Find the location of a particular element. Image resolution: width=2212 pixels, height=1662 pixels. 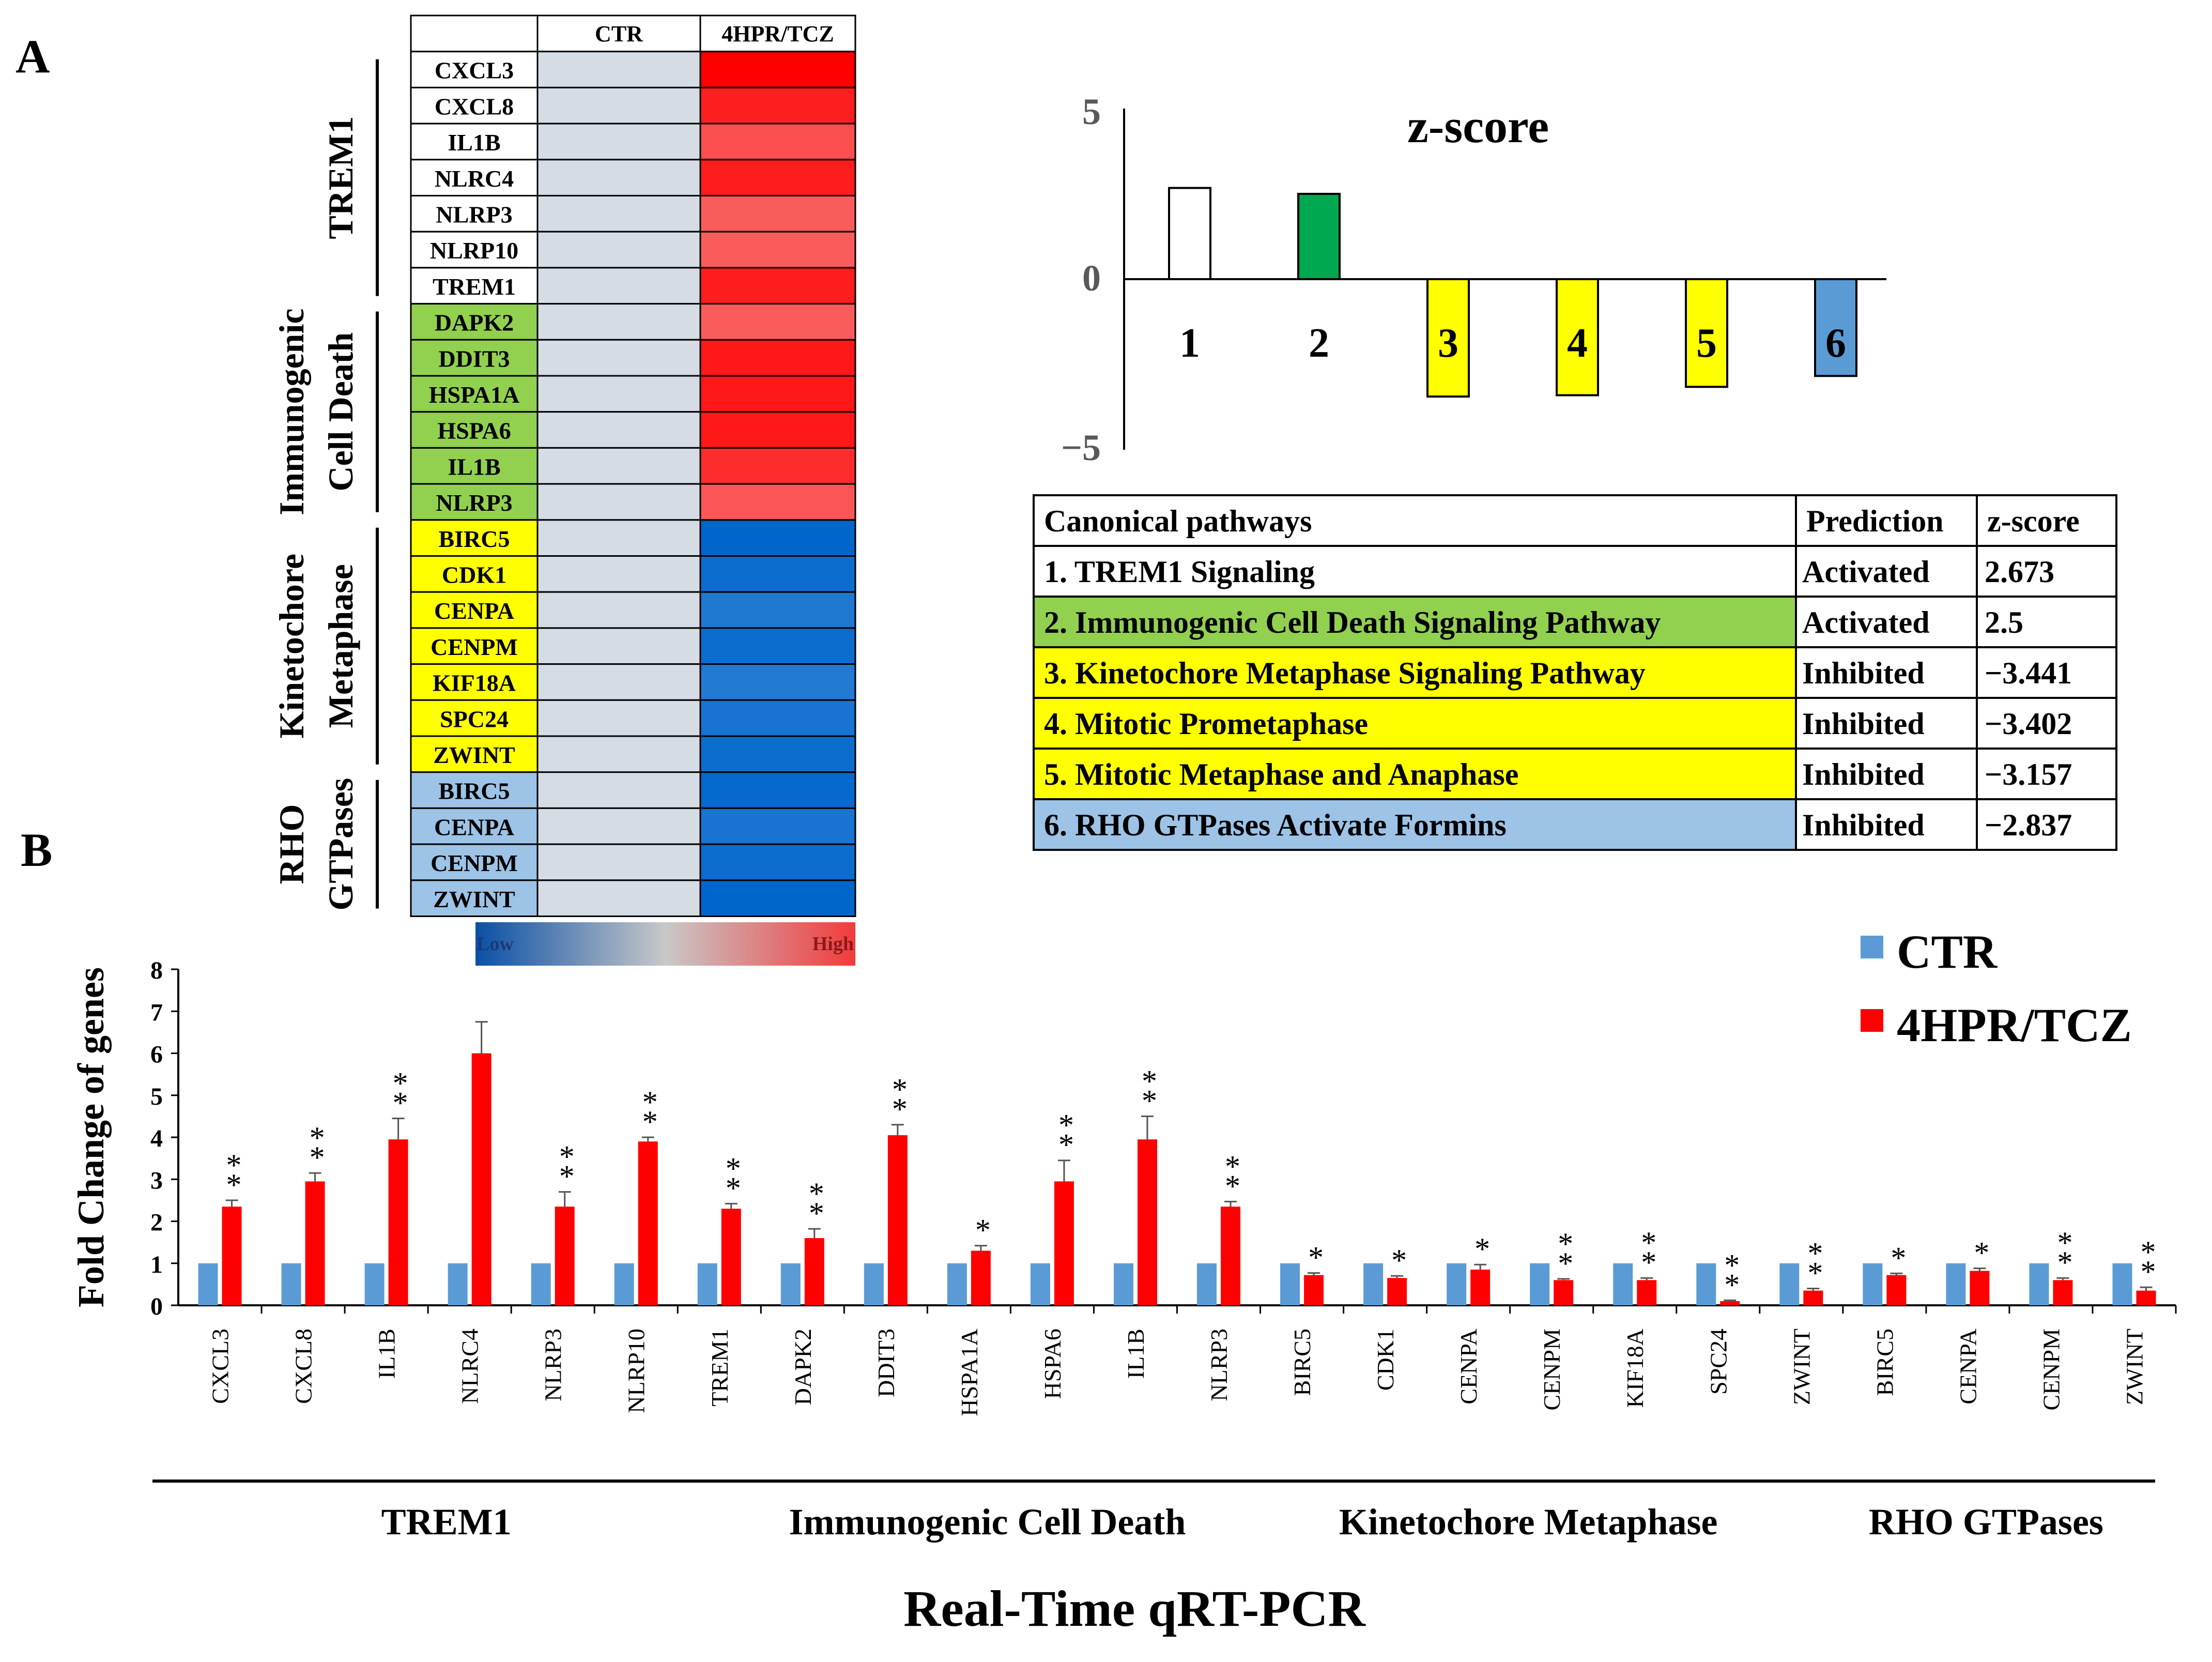

bar-category-label: CENPM is located at coordinates (1552, 1369).